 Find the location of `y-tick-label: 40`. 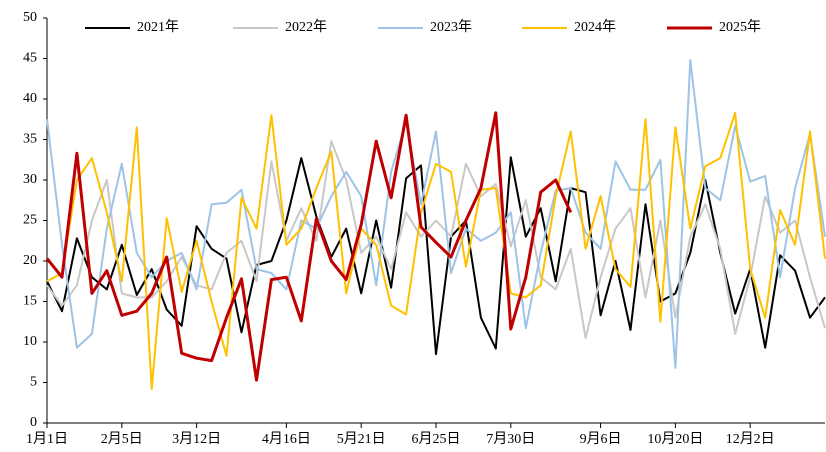

y-tick-label: 40 is located at coordinates (30, 98).